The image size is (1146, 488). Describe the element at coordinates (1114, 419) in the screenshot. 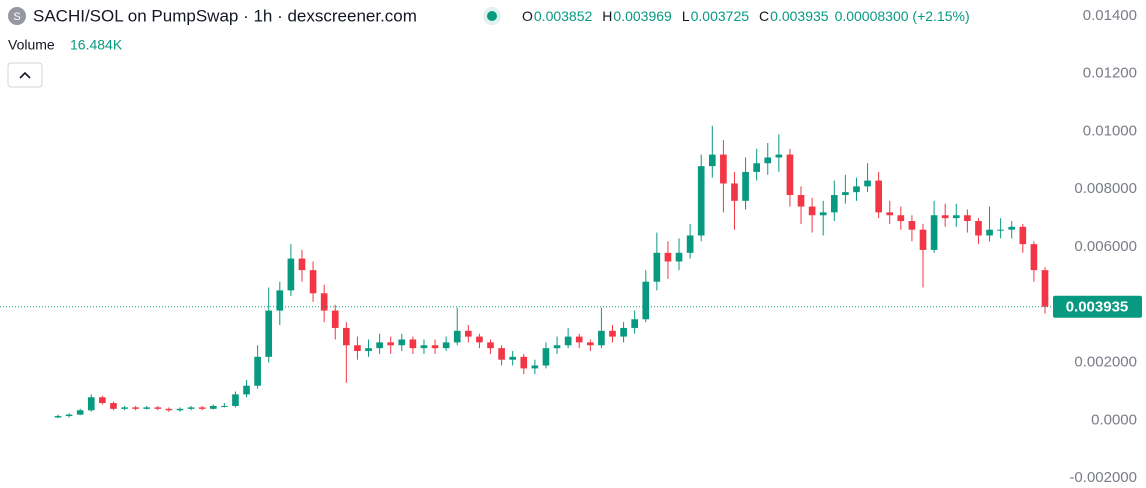

I see `y-tick-label: 0.0000` at that location.